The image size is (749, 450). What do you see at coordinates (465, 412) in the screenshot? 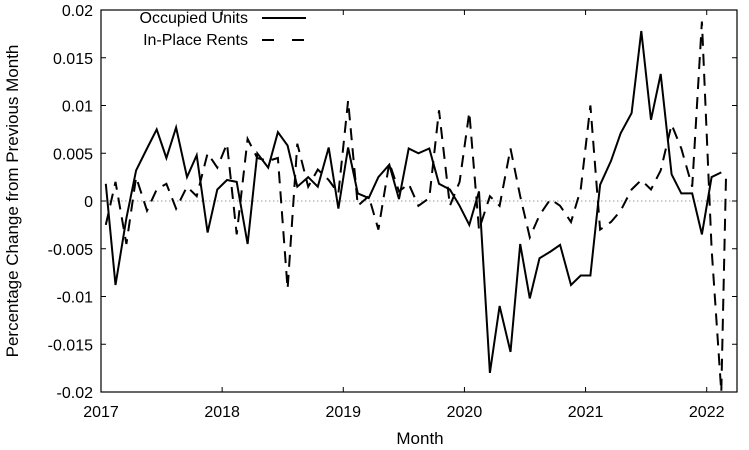
I see `x-tick-label: 2020` at bounding box center [465, 412].